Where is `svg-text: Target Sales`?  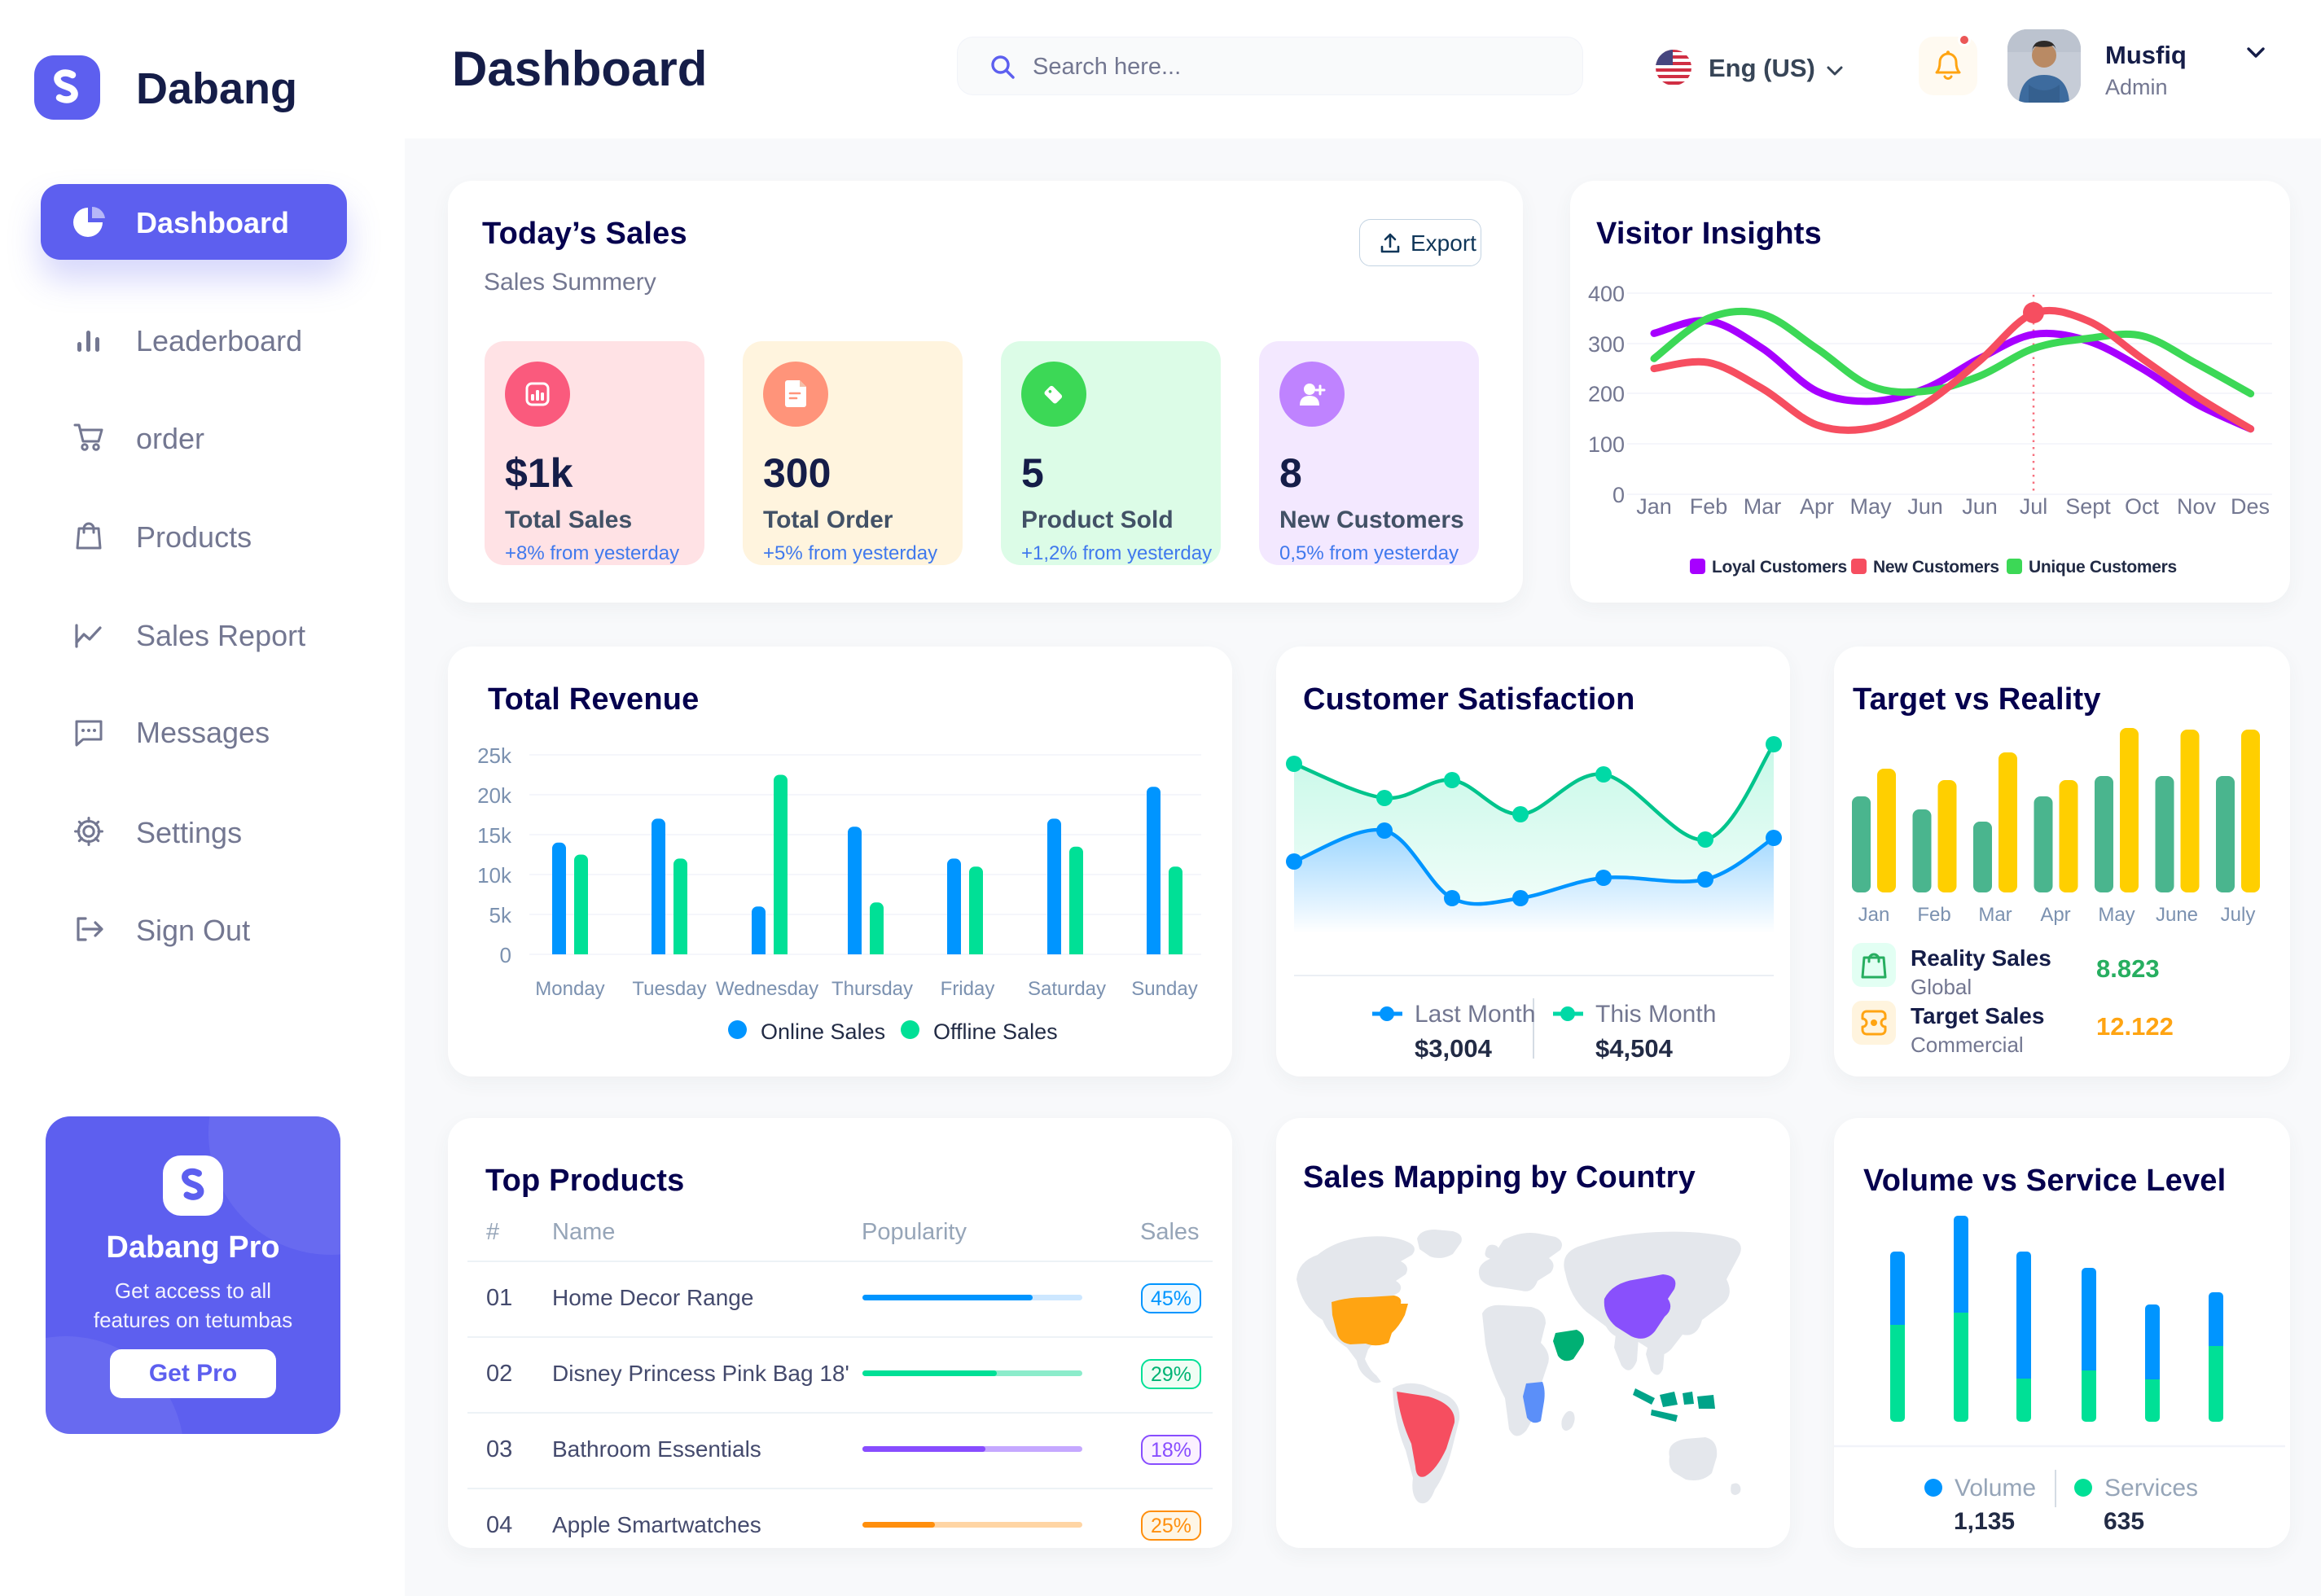 svg-text: Target Sales is located at coordinates (1977, 1015).